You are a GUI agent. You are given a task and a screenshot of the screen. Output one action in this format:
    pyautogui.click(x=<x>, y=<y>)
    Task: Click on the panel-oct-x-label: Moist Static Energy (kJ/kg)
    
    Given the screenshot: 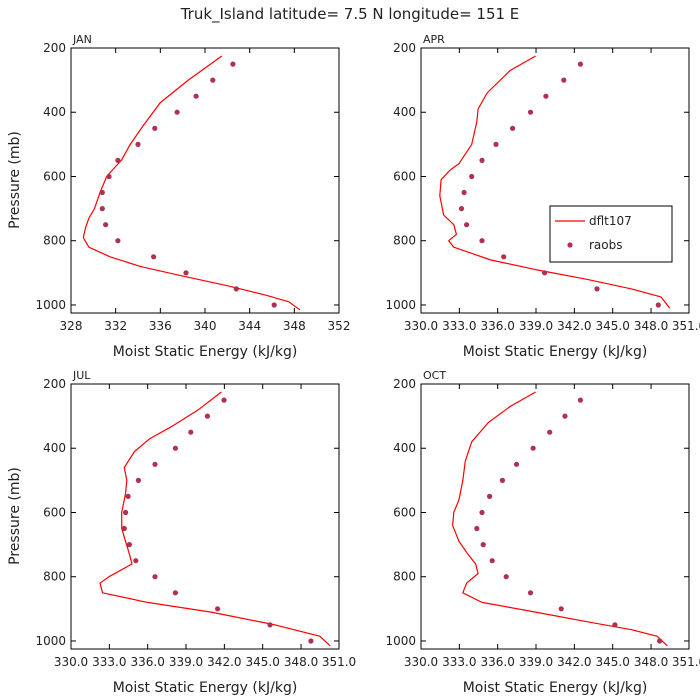 What is the action you would take?
    pyautogui.click(x=555, y=688)
    